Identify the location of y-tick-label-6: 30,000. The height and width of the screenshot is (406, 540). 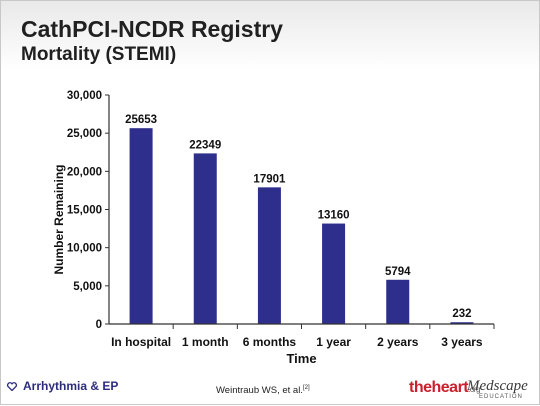
(84, 96).